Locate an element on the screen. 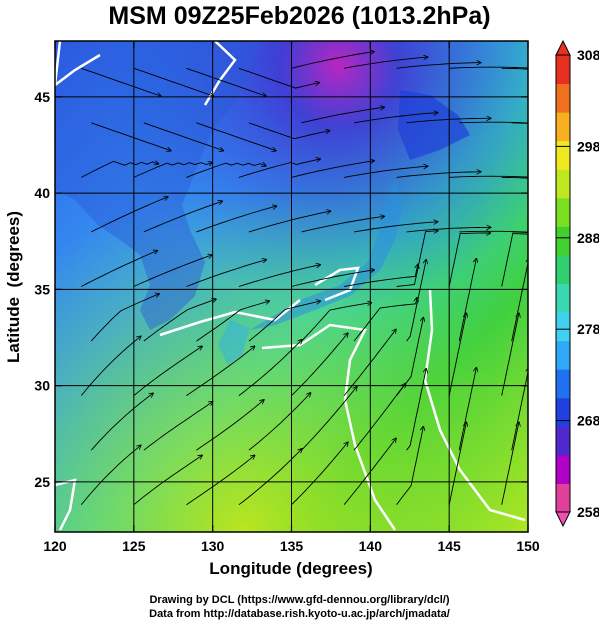 The image size is (599, 625). colorbar-tick-label: 288 is located at coordinates (588, 238).